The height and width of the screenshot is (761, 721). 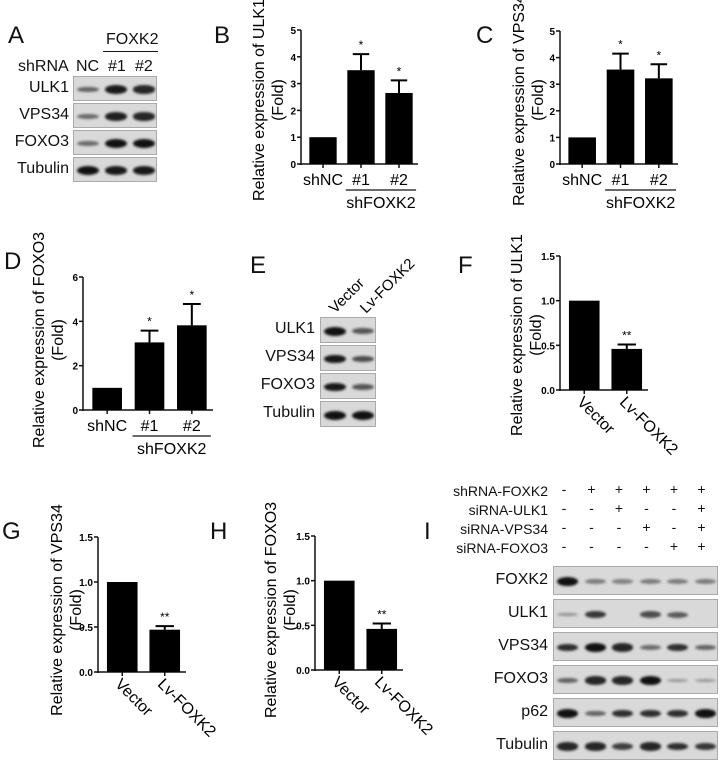 I want to click on blot-row-label: VPS34, so click(x=290, y=356).